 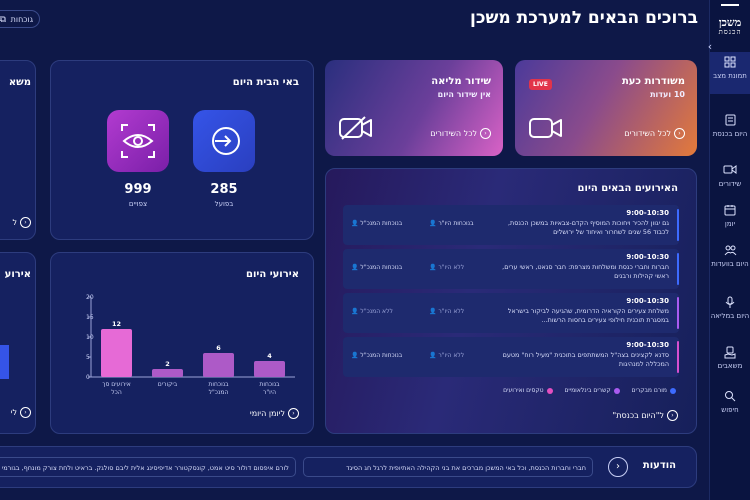 What do you see at coordinates (730, 121) in the screenshot?
I see `document-icon` at bounding box center [730, 121].